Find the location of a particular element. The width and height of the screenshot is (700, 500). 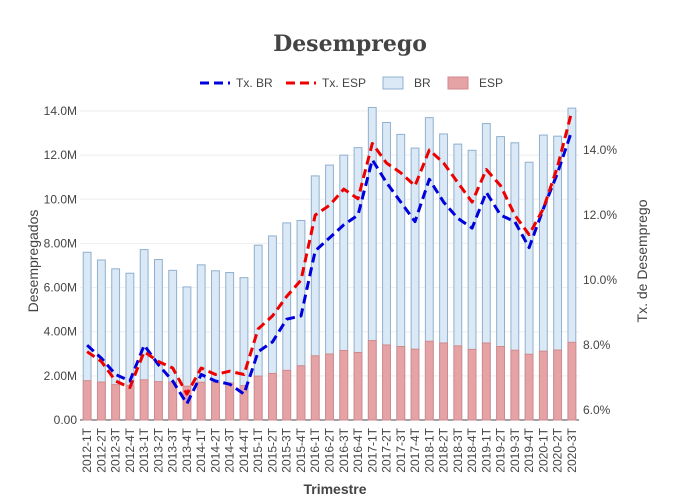

legend-label: ESP is located at coordinates (491, 83).